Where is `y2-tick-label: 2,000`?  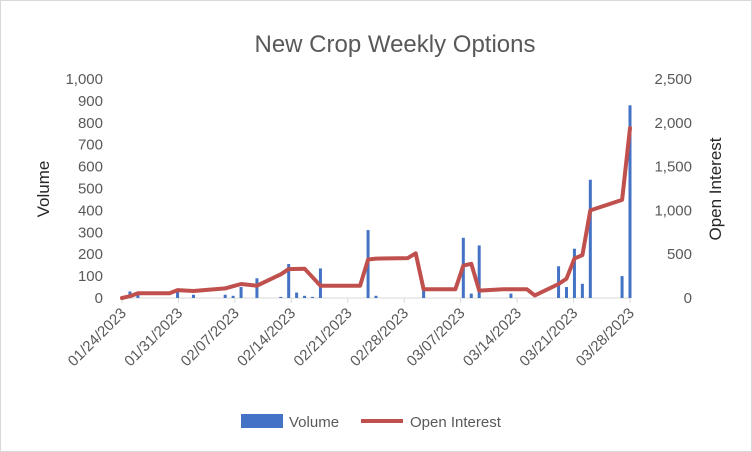
y2-tick-label: 2,000 is located at coordinates (673, 123).